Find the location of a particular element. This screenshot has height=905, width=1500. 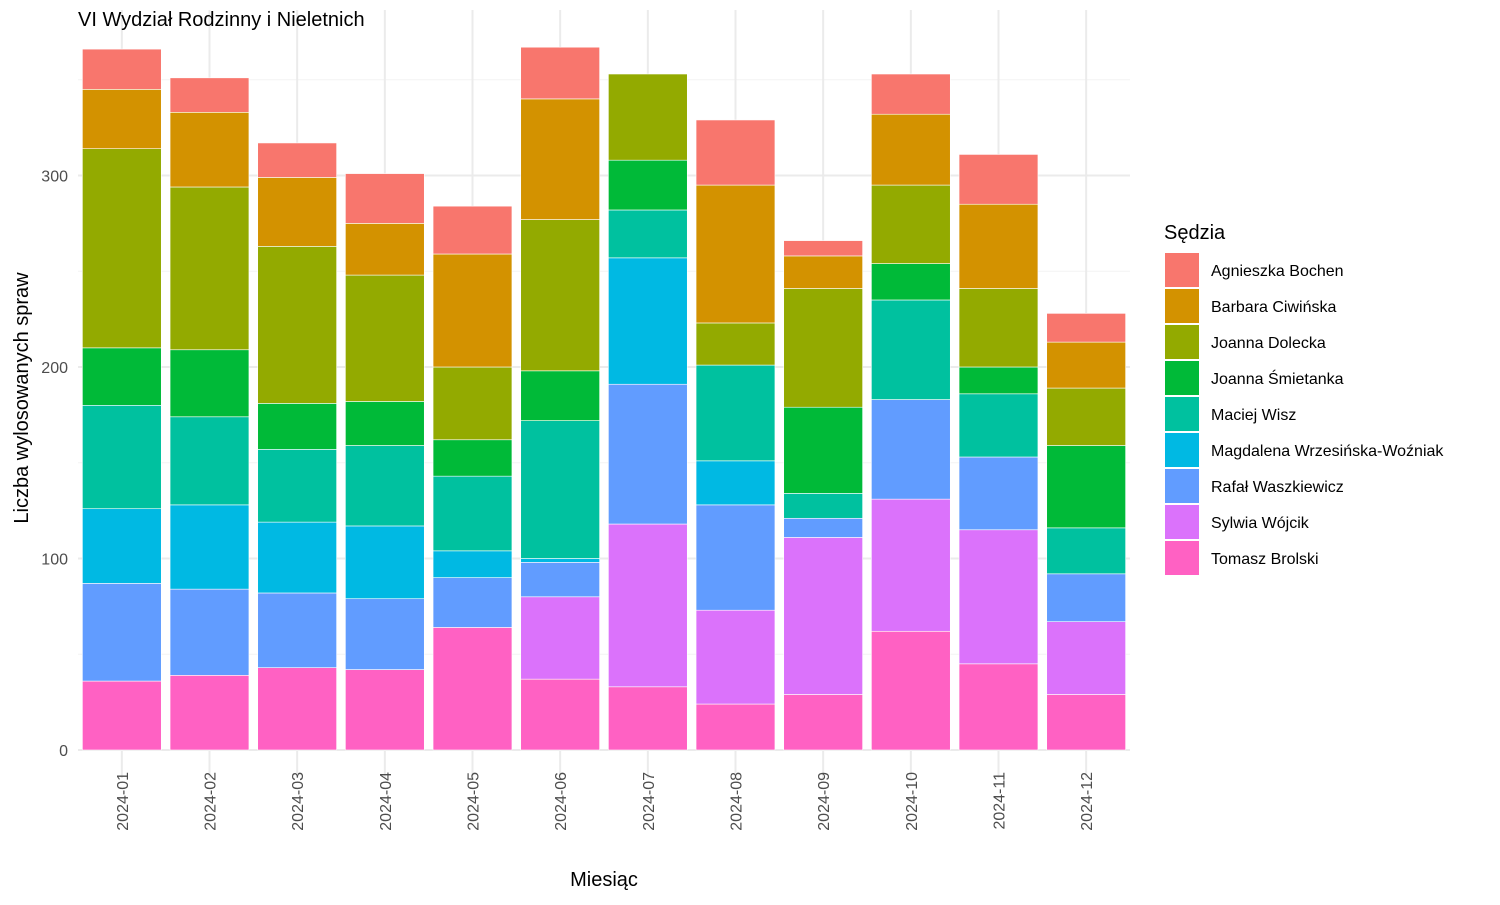

legend-item: Maciej Wisz is located at coordinates (1230, 414).